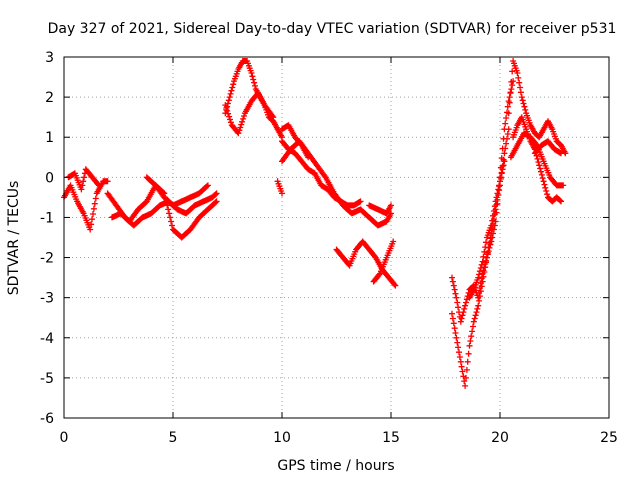  I want to click on y-tick-label: 1, so click(49, 138).